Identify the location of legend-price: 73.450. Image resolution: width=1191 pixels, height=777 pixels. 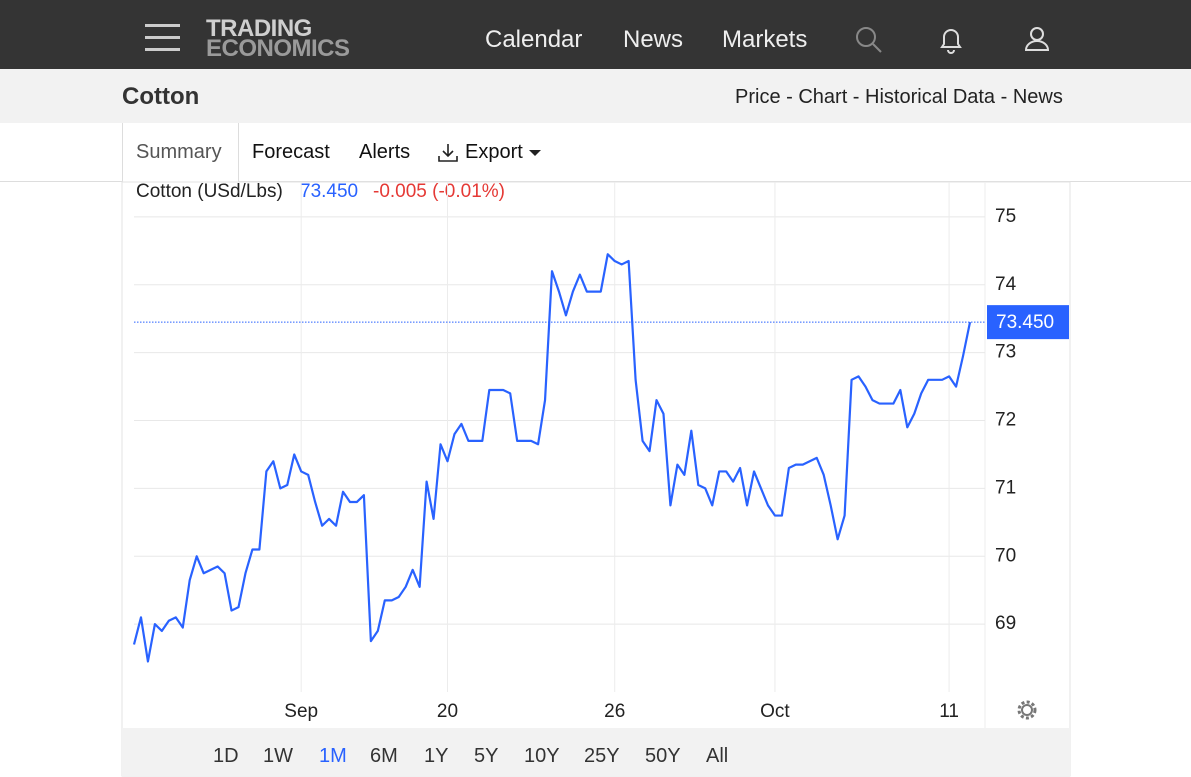
(329, 191).